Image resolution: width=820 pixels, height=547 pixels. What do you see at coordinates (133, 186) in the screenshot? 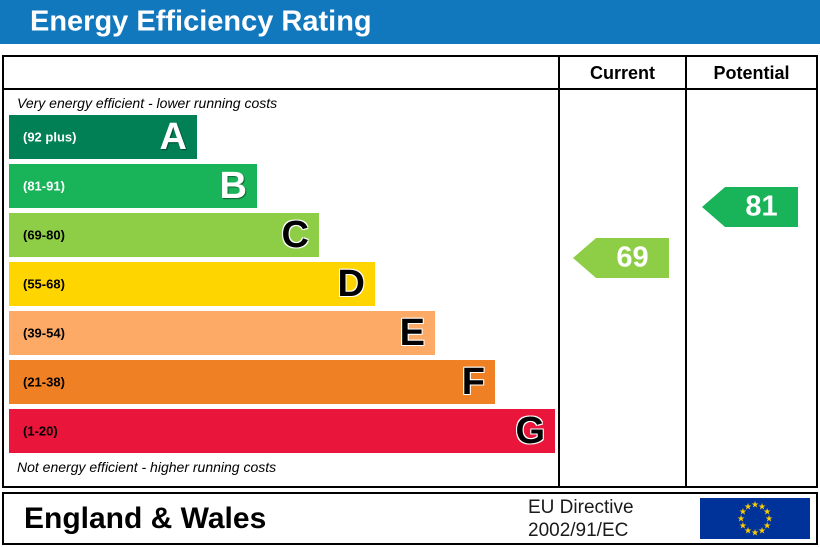
I see `band-b: (81-91) B` at bounding box center [133, 186].